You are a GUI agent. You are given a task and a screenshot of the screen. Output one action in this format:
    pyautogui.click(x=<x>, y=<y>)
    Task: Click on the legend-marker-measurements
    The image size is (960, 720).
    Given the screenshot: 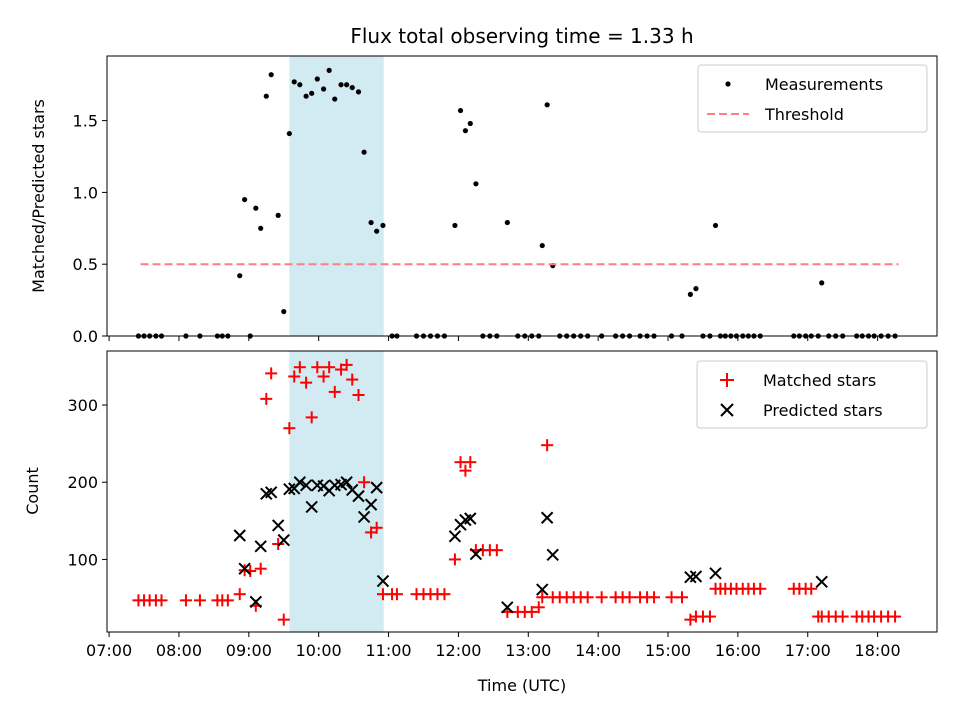 What is the action you would take?
    pyautogui.click(x=728, y=84)
    